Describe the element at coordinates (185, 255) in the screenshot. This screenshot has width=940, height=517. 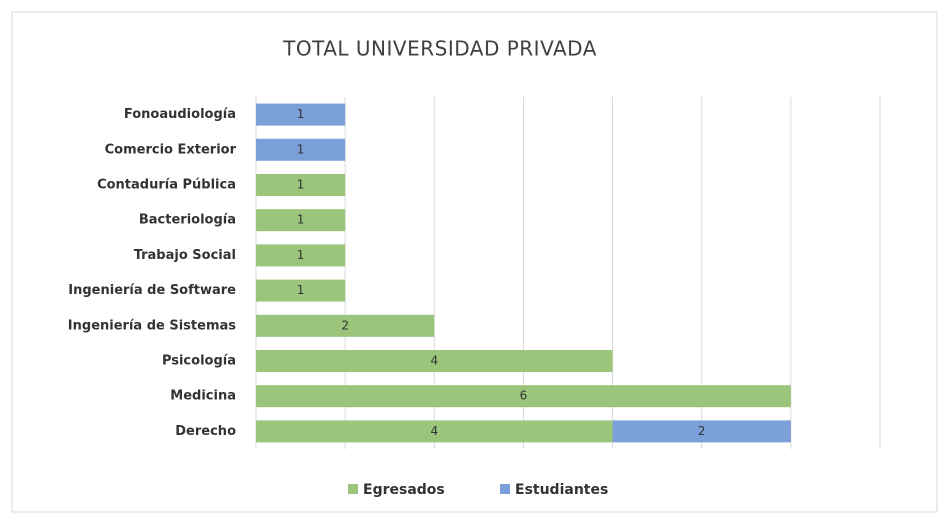
I see `y-tick-label: Trabajo Social` at that location.